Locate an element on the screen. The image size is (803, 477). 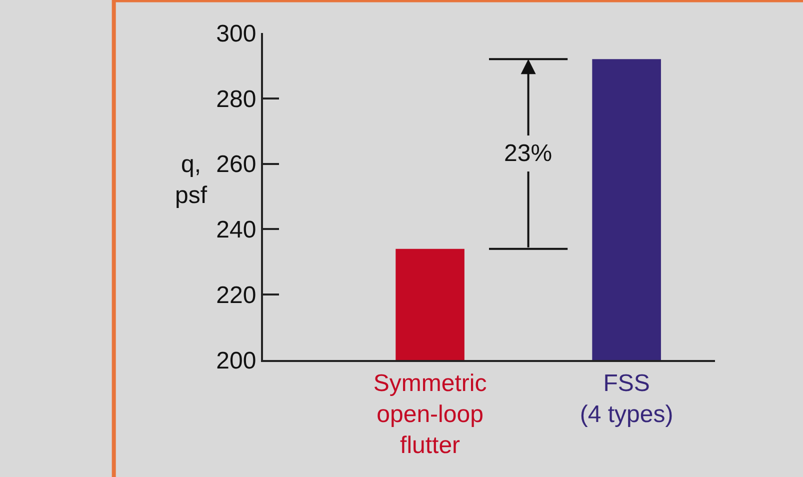
x-tick-label: FSS (4 types) is located at coordinates (627, 399).